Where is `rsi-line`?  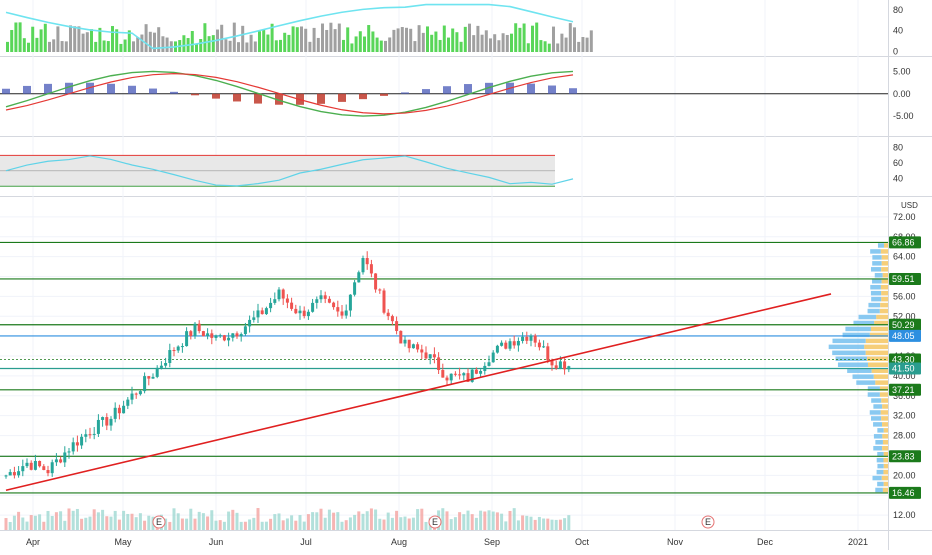
rsi-line is located at coordinates (289, 171).